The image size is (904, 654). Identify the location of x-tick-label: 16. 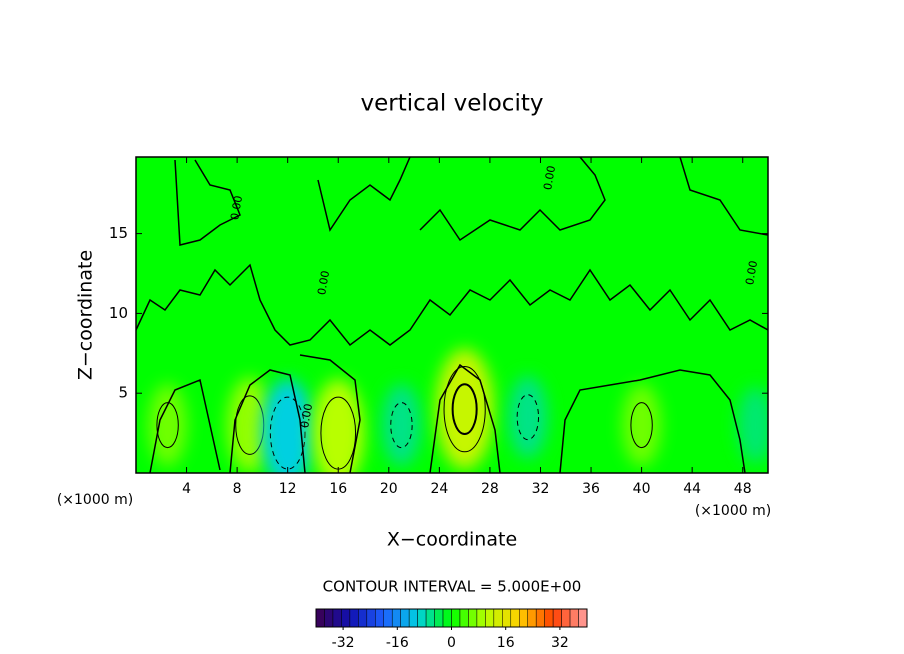
(338, 489).